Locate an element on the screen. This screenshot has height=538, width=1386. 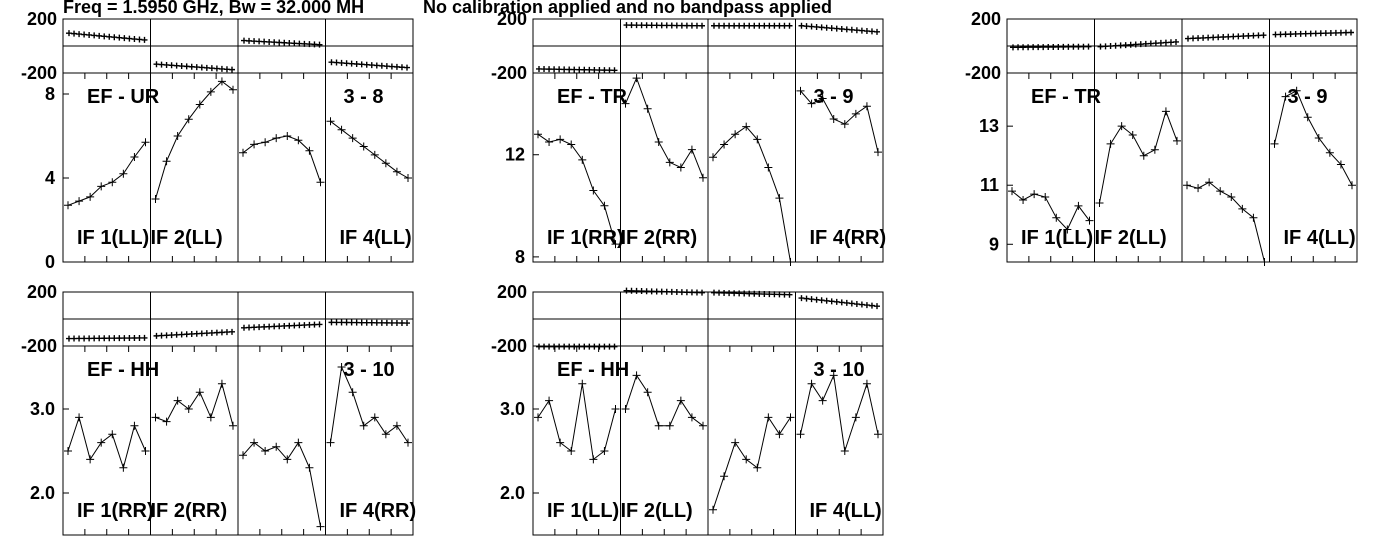
frequency-label: Freq = 1.5950 GHz, Bw = 32.000 MH is located at coordinates (213, 8).